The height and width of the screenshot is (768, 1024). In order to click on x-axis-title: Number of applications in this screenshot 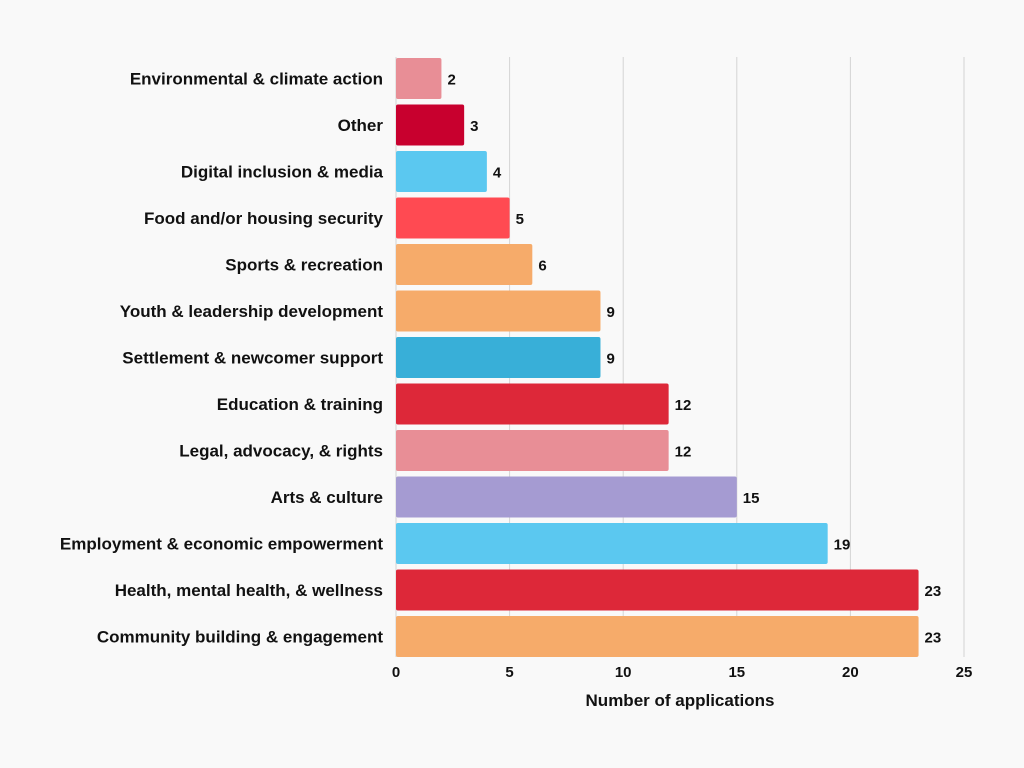, I will do `click(680, 700)`.